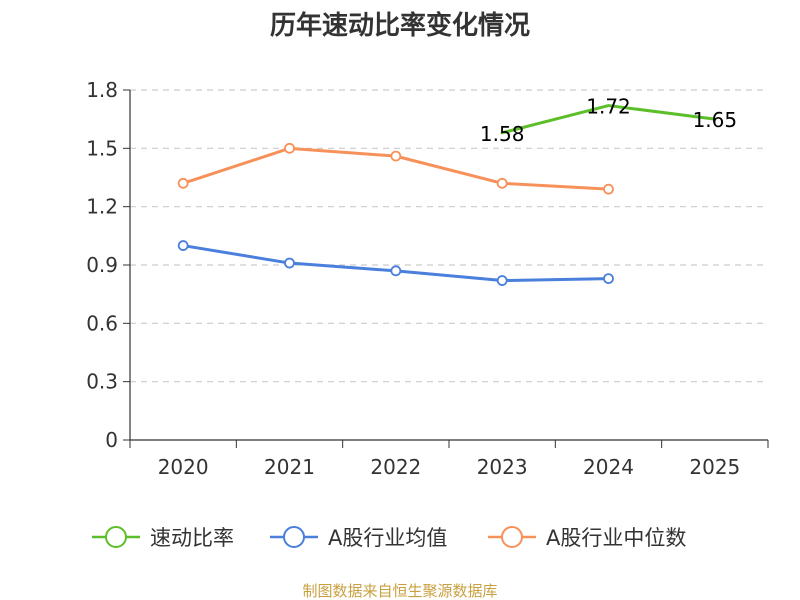 The height and width of the screenshot is (600, 800). Describe the element at coordinates (289, 467) in the screenshot. I see `x-tick-label: 2021` at that location.